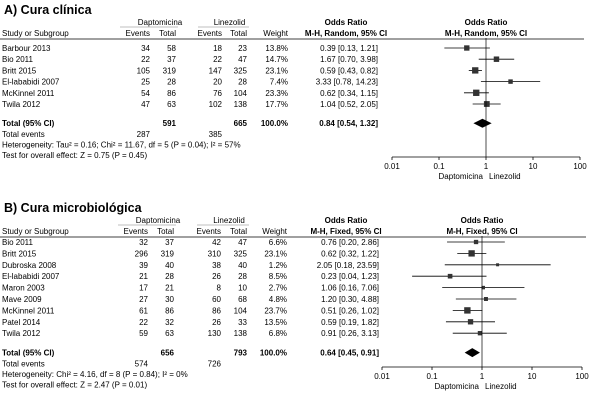  What do you see at coordinates (216, 265) in the screenshot?
I see `events-group2: 38` at bounding box center [216, 265].